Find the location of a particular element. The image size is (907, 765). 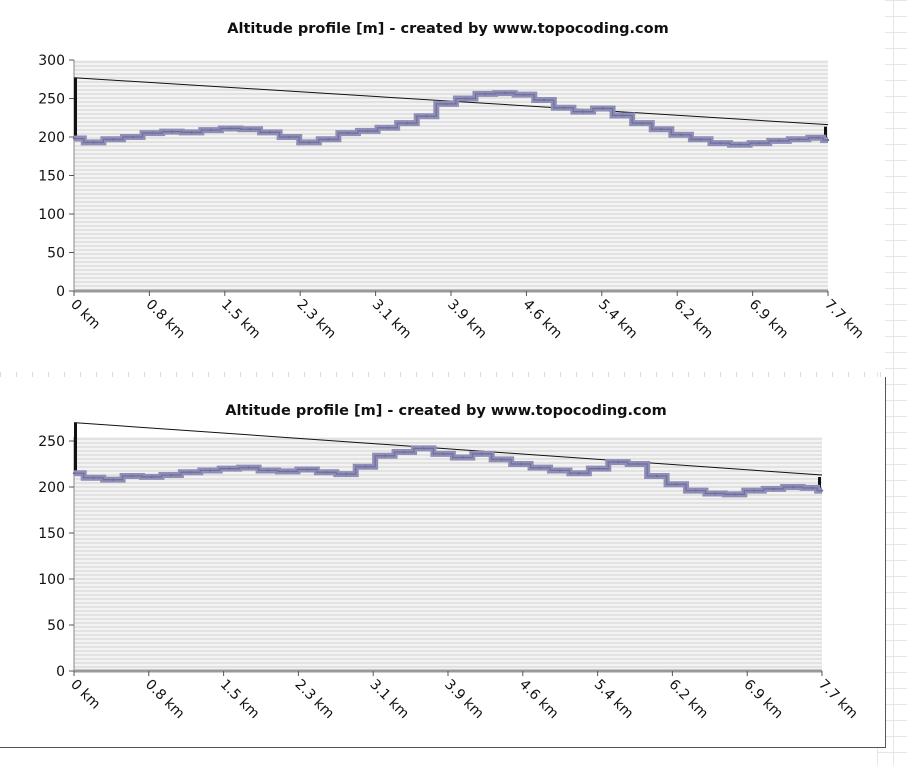

y-tick-label: 300 is located at coordinates (51, 61).